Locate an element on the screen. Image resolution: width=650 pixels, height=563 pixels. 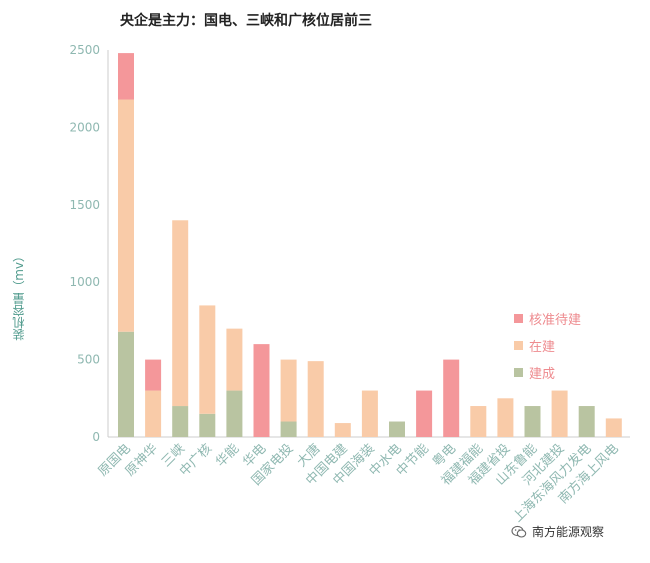
wechat-icon is located at coordinates (519, 531).